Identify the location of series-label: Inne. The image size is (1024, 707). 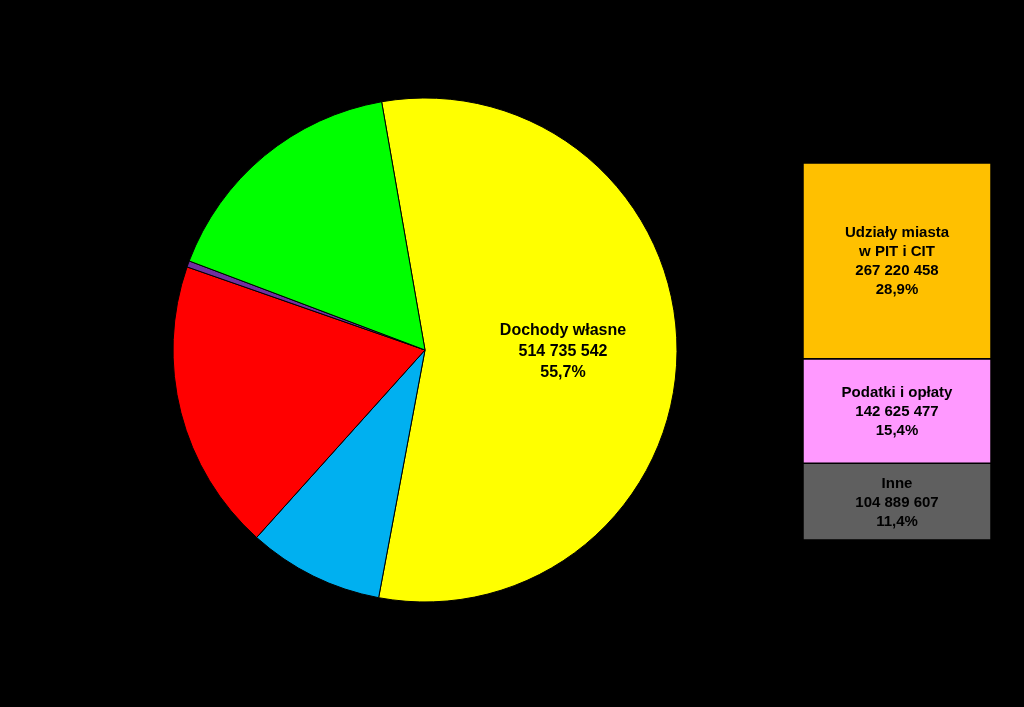
(897, 482).